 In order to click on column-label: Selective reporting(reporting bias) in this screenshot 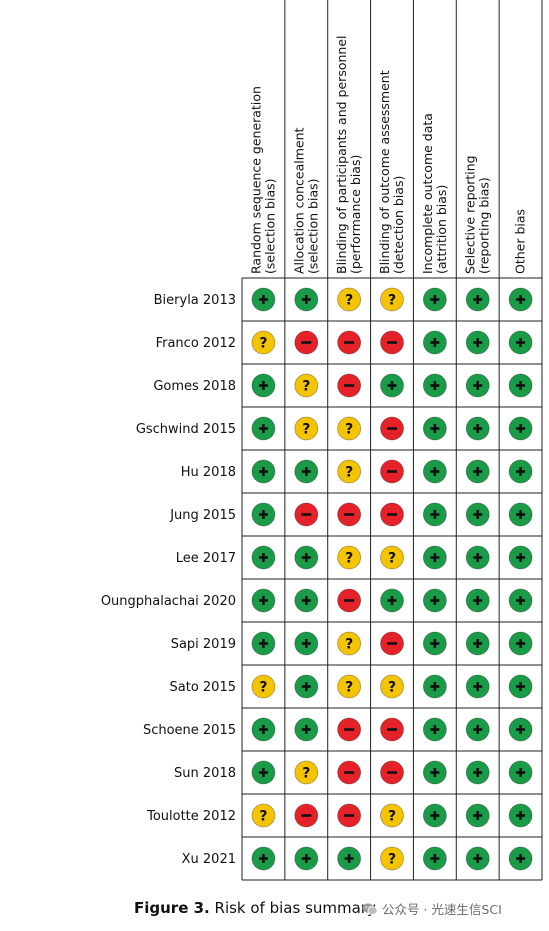, I will do `click(477, 214)`.